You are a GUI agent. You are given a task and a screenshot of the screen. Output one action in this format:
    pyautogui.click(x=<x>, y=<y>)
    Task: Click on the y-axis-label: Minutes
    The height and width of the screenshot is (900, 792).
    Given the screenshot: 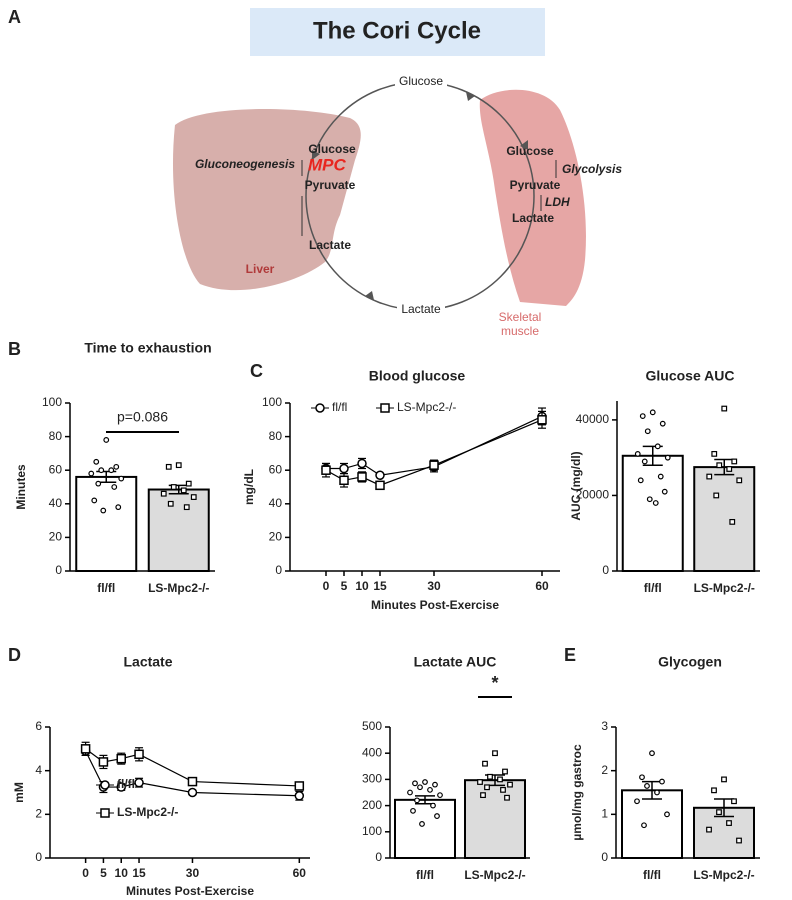 What is the action you would take?
    pyautogui.click(x=21, y=487)
    